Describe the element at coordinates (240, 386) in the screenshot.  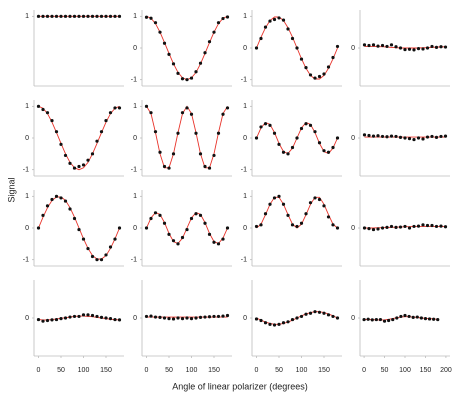
I see `x-axis-label: Angle of linear polarizer (degrees)` at that location.